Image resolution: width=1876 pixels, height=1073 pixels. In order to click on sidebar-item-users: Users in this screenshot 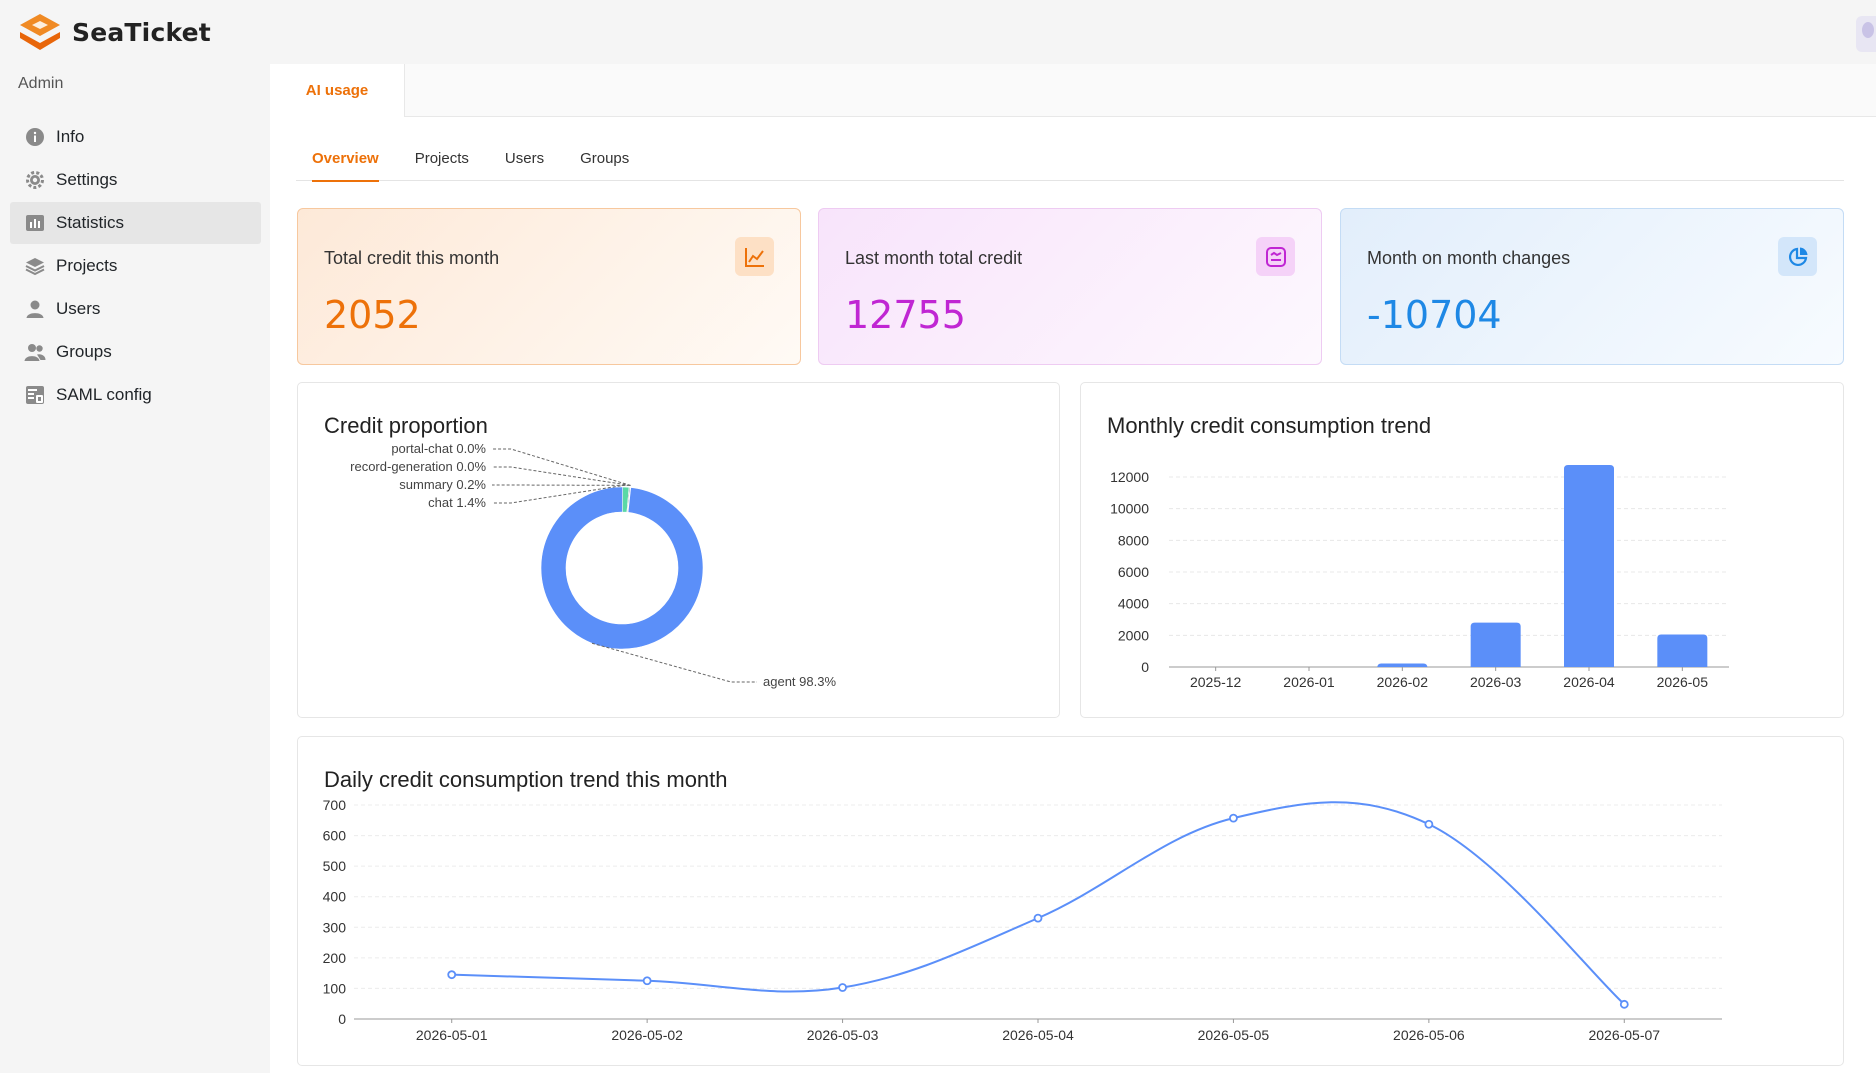, I will do `click(135, 309)`.